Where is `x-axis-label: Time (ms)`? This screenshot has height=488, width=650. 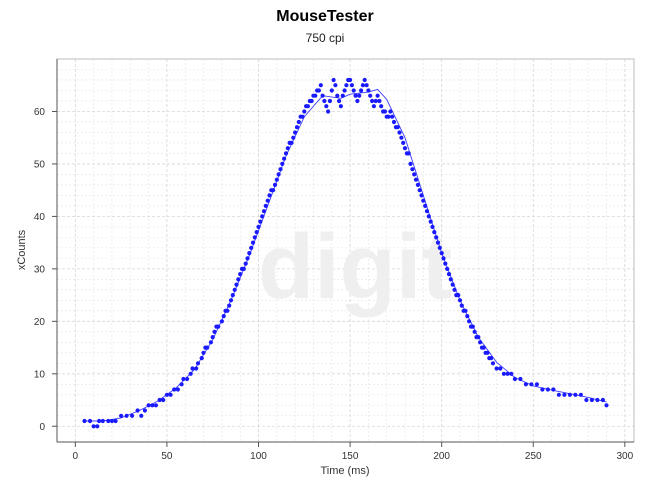
x-axis-label: Time (ms) is located at coordinates (344, 471).